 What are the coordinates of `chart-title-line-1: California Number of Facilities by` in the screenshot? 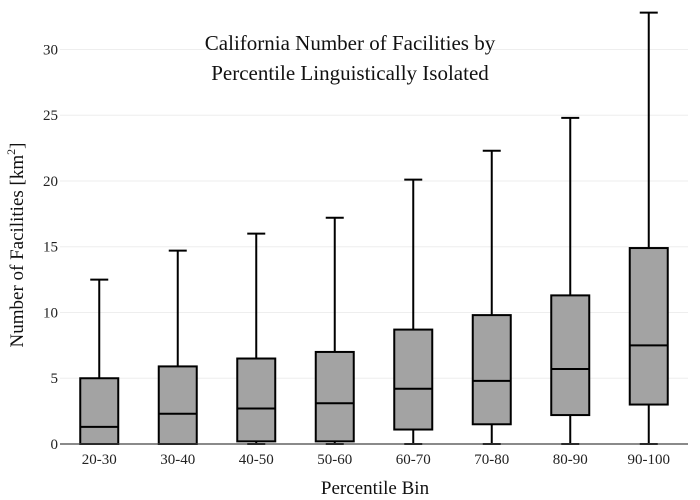 It's located at (350, 43).